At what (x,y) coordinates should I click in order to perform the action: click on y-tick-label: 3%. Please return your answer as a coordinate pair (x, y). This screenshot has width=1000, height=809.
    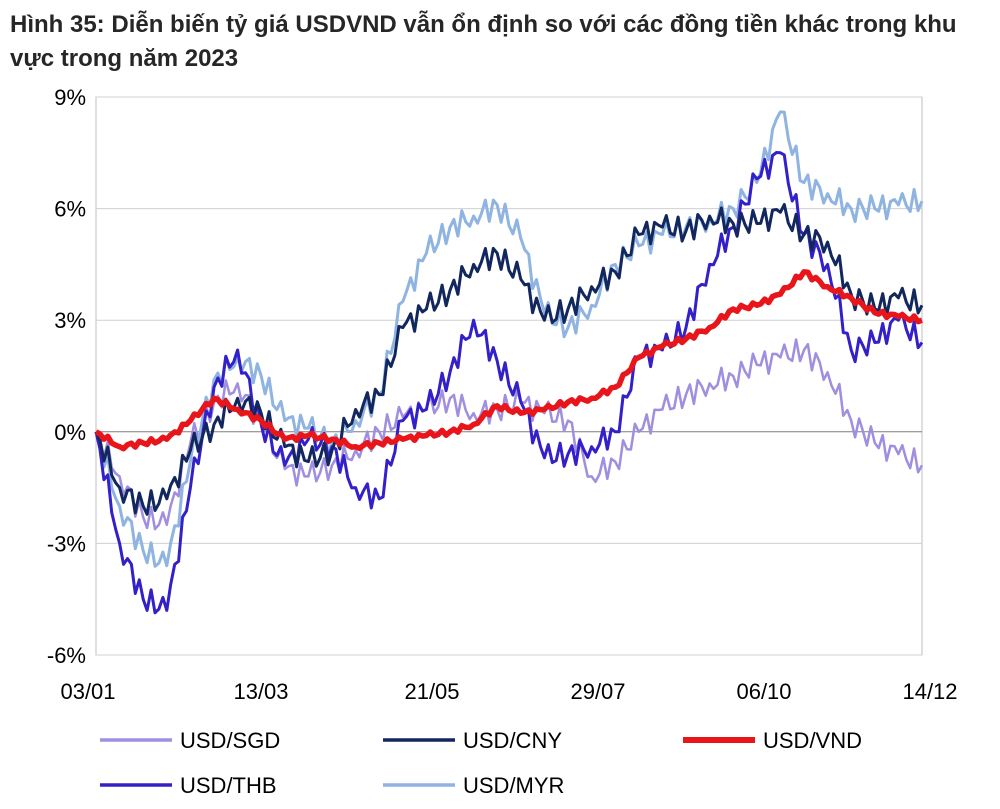
    Looking at the image, I should click on (70, 320).